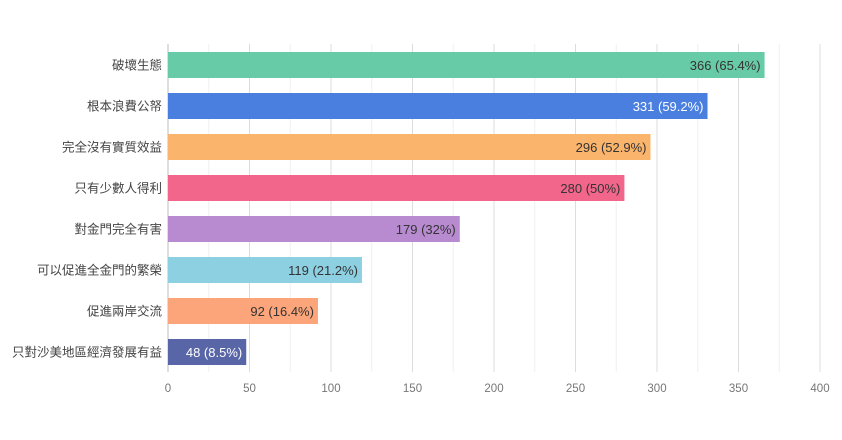  What do you see at coordinates (656, 389) in the screenshot?
I see `x-tick-label: 300` at bounding box center [656, 389].